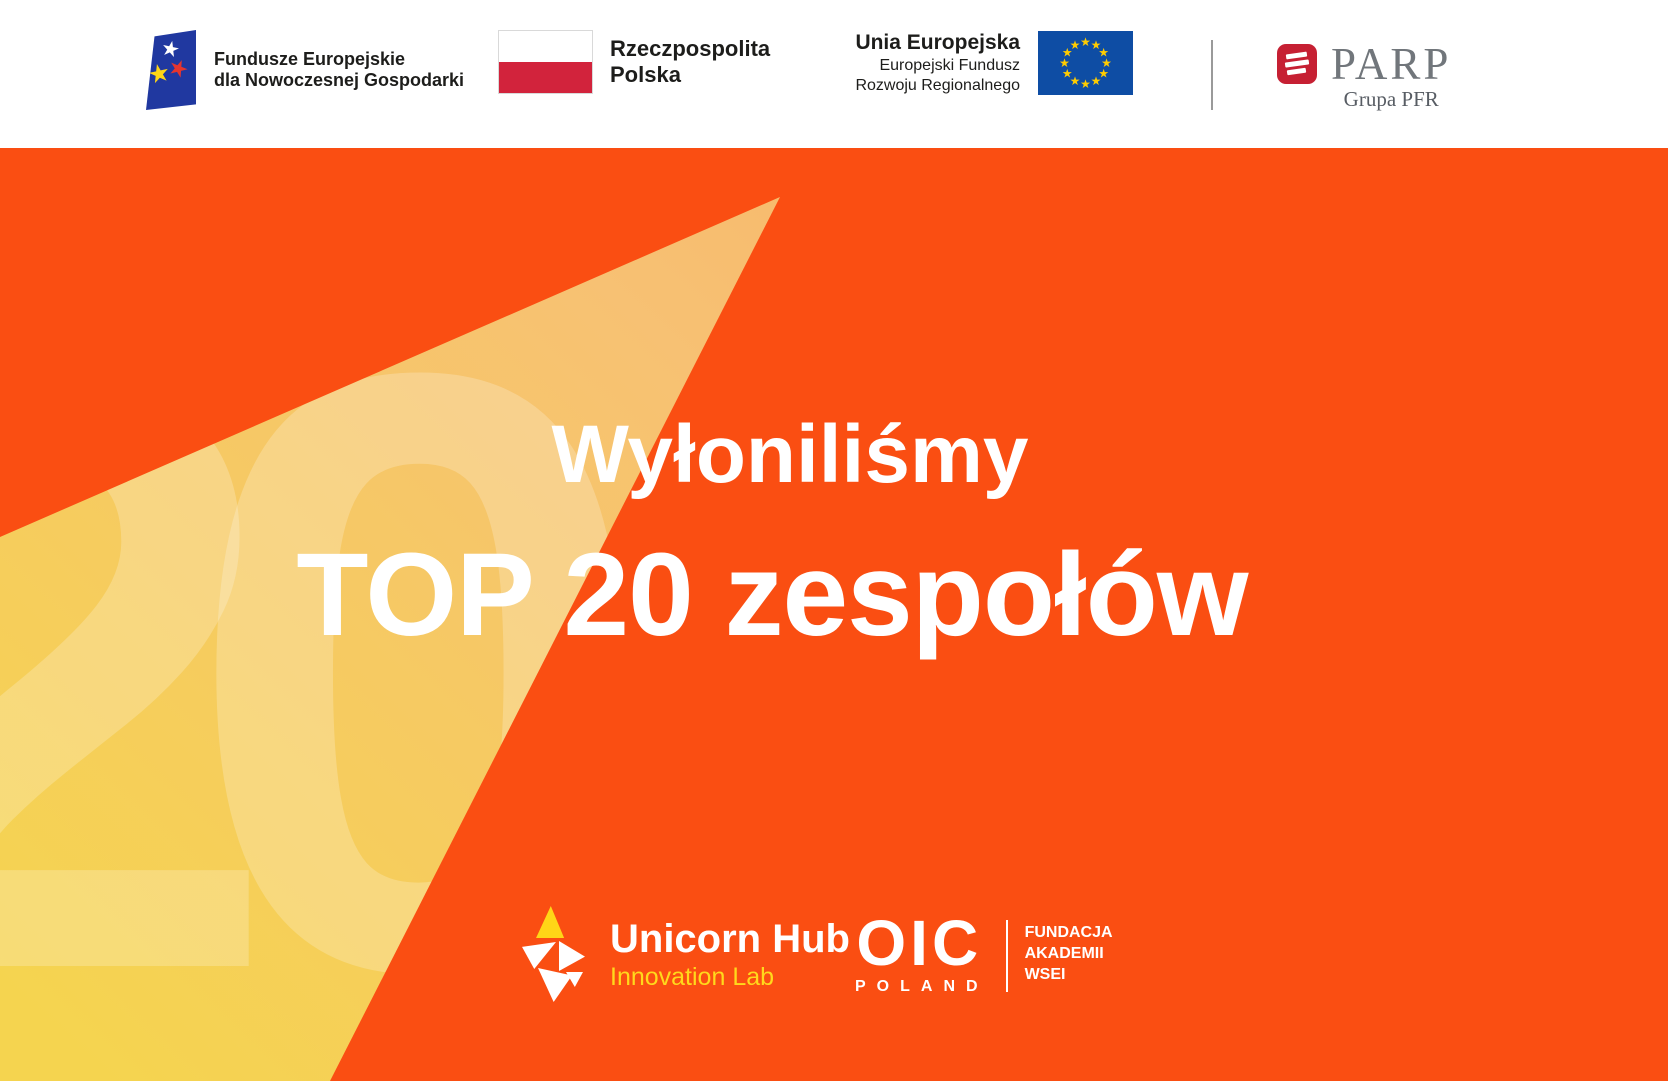 The image size is (1668, 1081). Describe the element at coordinates (1391, 64) in the screenshot. I see `parp-name: PARP` at that location.